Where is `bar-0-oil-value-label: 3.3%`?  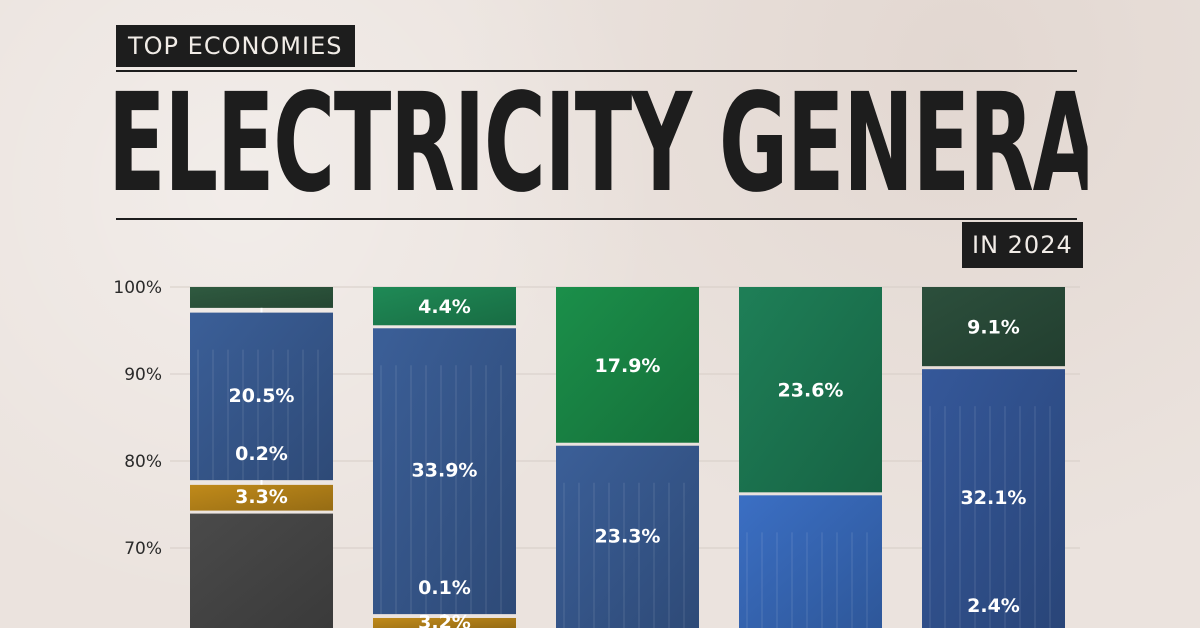 bar-0-oil-value-label: 3.3% is located at coordinates (261, 497).